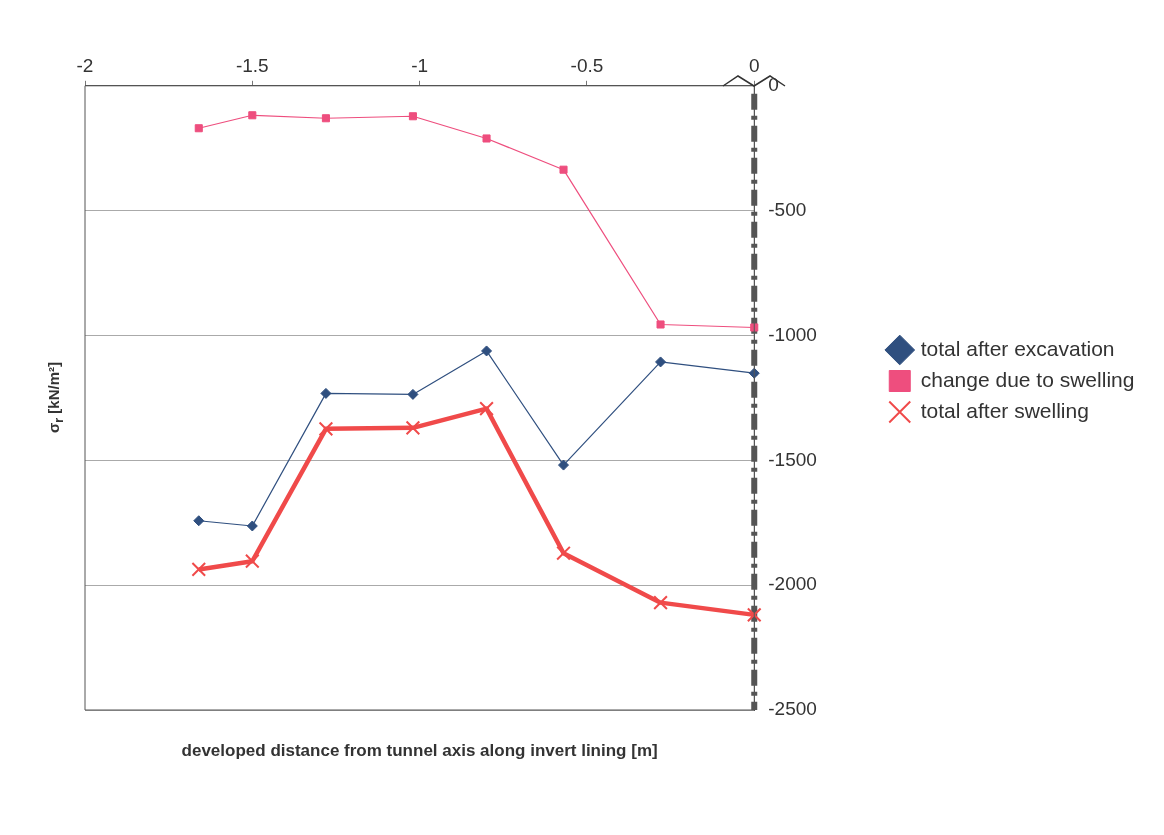  I want to click on x-tick-label: -1, so click(420, 65).